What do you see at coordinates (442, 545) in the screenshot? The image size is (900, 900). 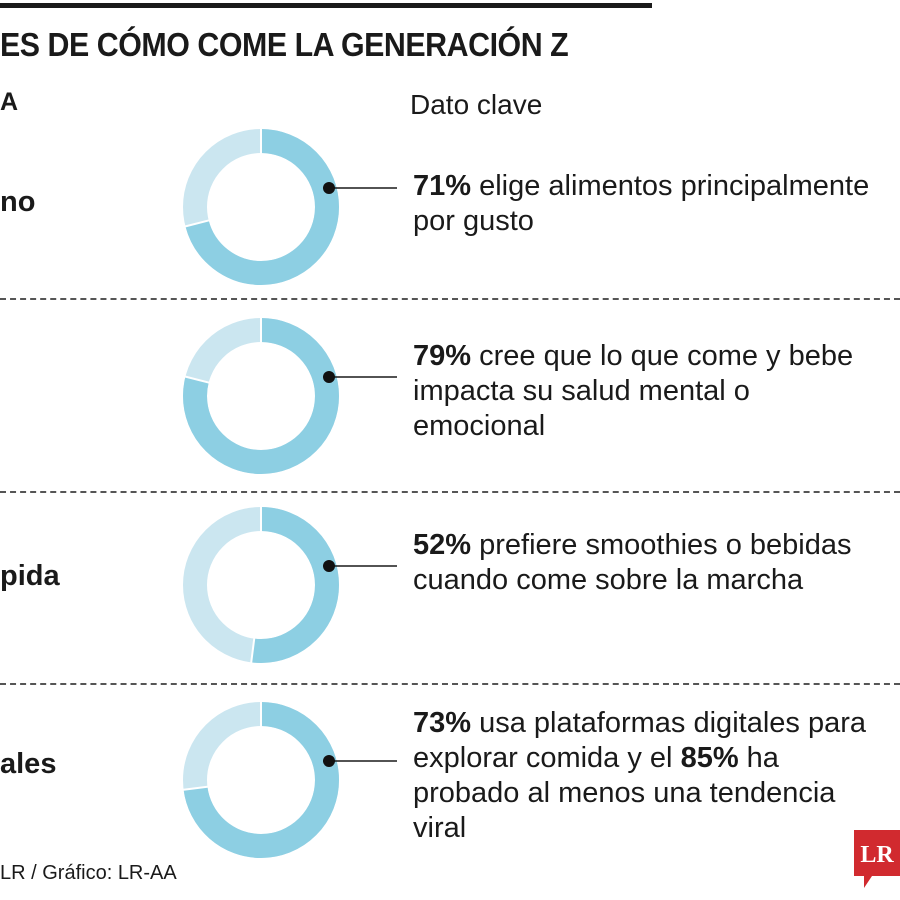 I see `fact-3-highlight: 52%` at bounding box center [442, 545].